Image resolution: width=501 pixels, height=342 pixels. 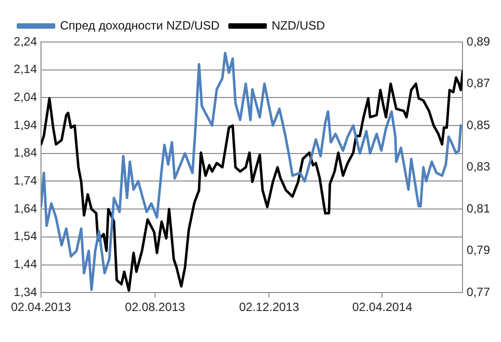 I want to click on x-tick-label: 02.04.2013, so click(x=41, y=307).